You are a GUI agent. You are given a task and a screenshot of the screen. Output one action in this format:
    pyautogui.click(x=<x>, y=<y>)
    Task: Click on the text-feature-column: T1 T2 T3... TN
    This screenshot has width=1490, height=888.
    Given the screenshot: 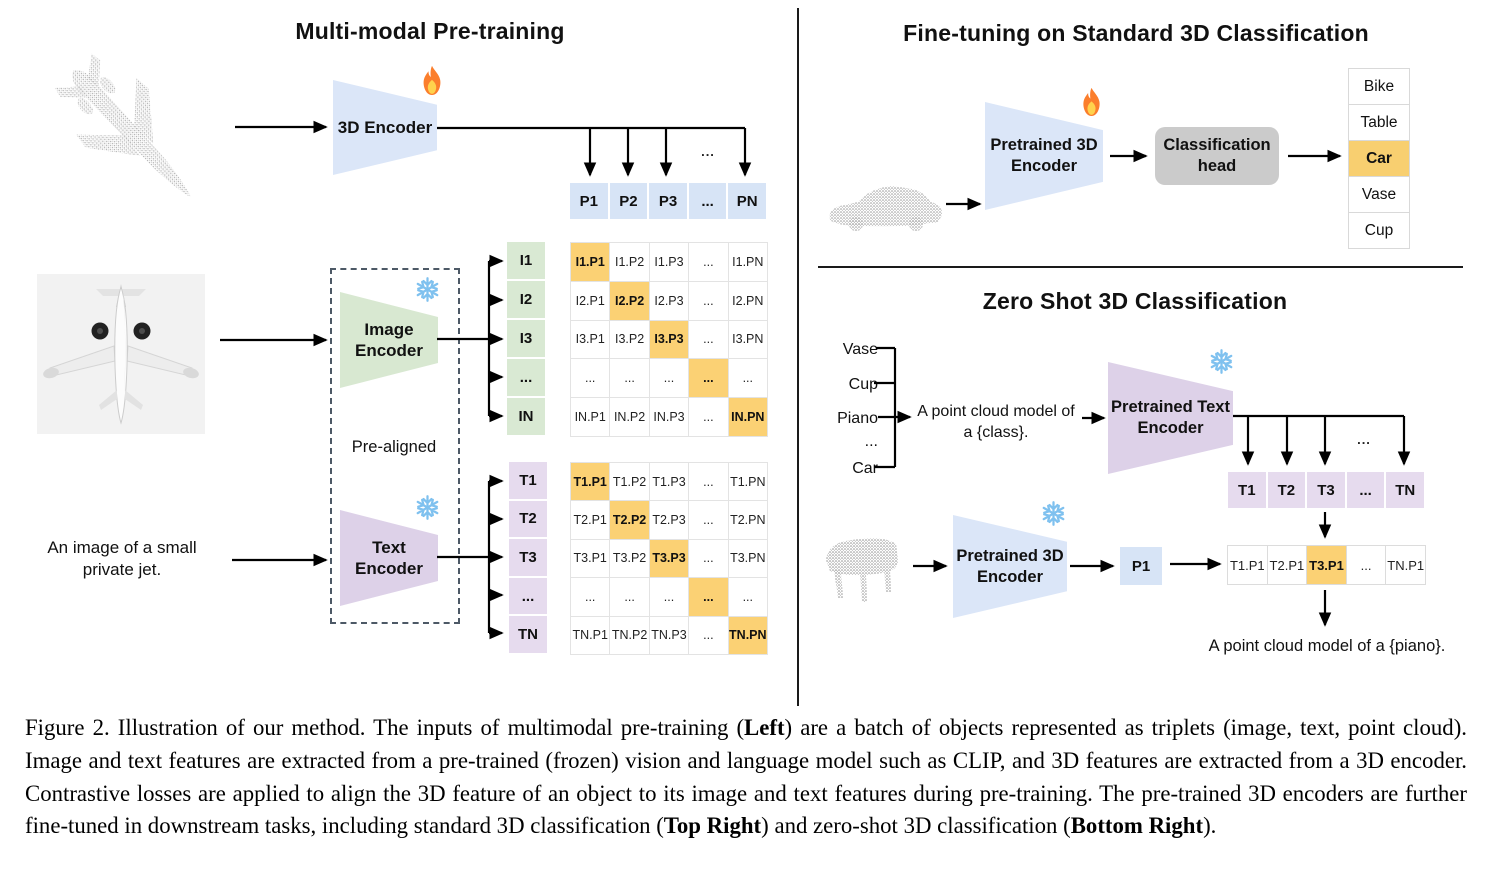 What is the action you would take?
    pyautogui.click(x=528, y=557)
    